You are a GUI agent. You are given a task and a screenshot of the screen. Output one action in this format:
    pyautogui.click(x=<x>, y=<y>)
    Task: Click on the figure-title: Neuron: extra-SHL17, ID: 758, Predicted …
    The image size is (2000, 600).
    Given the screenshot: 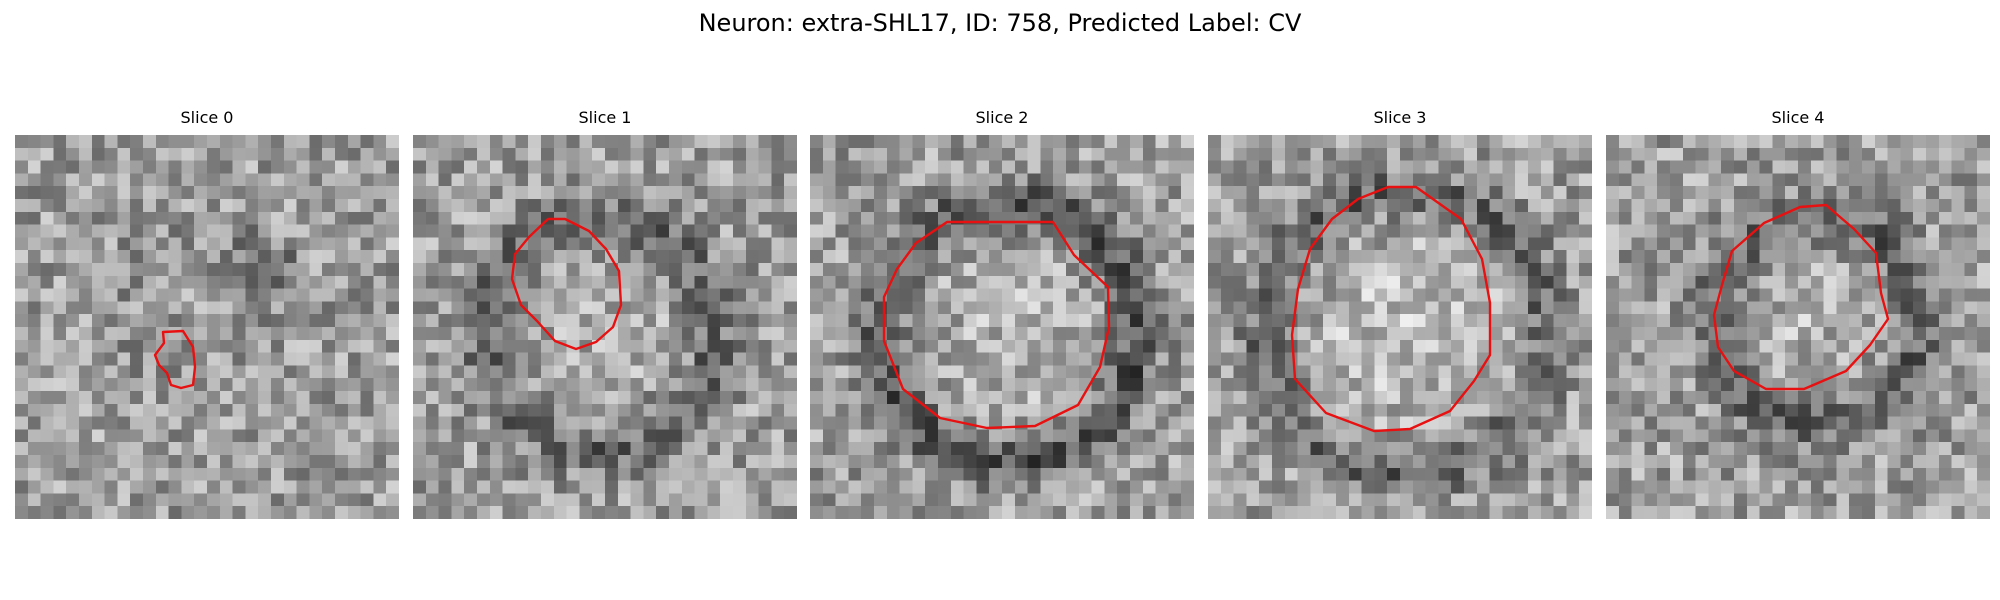 What is the action you would take?
    pyautogui.click(x=1000, y=23)
    